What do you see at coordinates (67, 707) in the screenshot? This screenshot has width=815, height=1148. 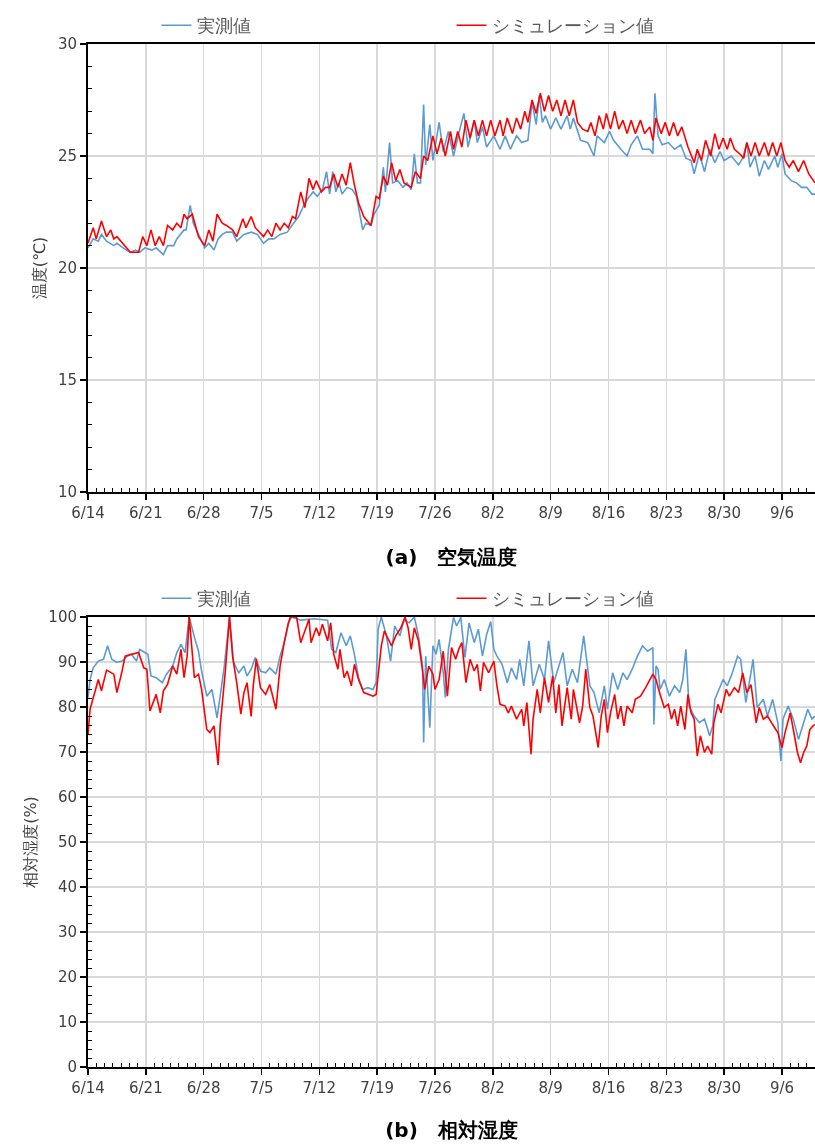 I see `y-tick-label: 80` at bounding box center [67, 707].